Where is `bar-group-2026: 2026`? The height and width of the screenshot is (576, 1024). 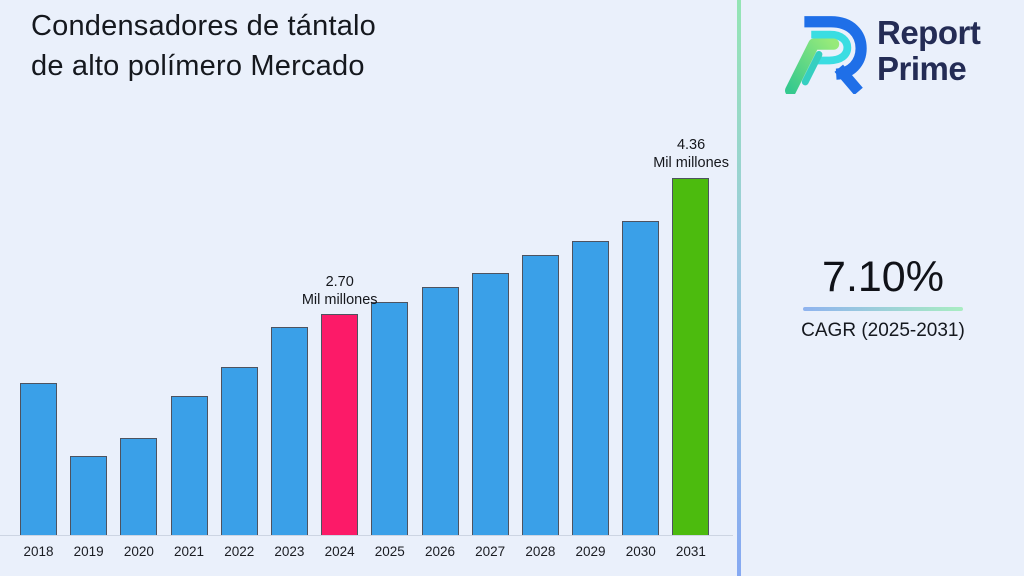
bar-group-2026: 2026 is located at coordinates (440, 423).